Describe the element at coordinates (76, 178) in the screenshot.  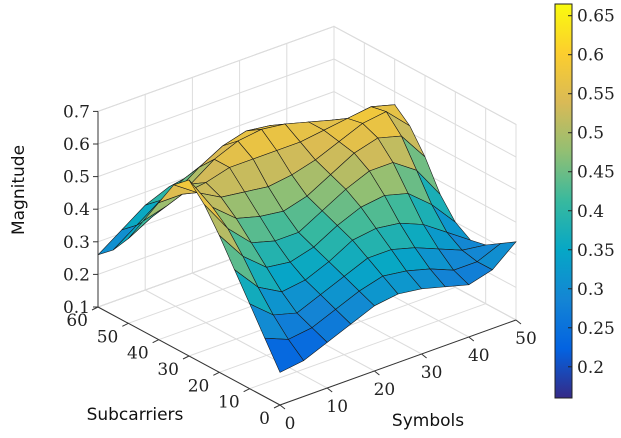
I see `z-tick-label: 0.5` at that location.